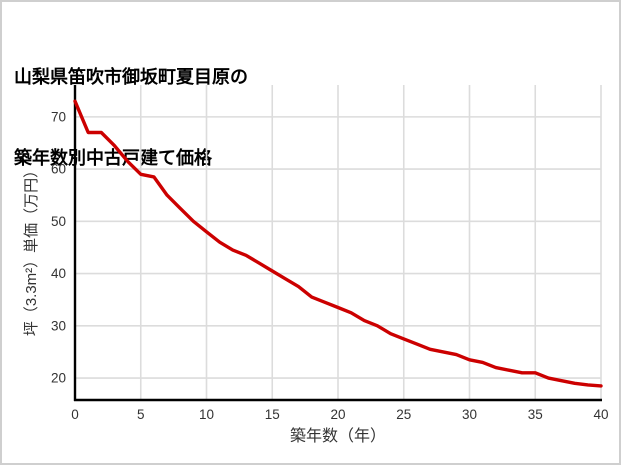  Describe the element at coordinates (58, 221) in the screenshot. I see `y-tick-label: 50` at that location.